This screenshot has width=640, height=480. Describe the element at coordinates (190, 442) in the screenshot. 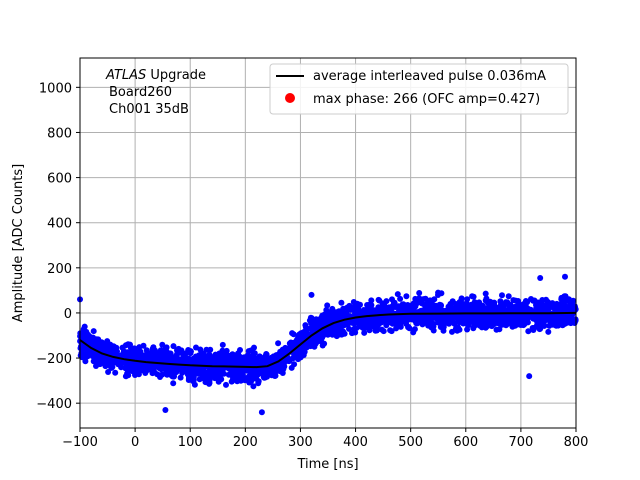

I see `x-tick-label: 100` at that location.